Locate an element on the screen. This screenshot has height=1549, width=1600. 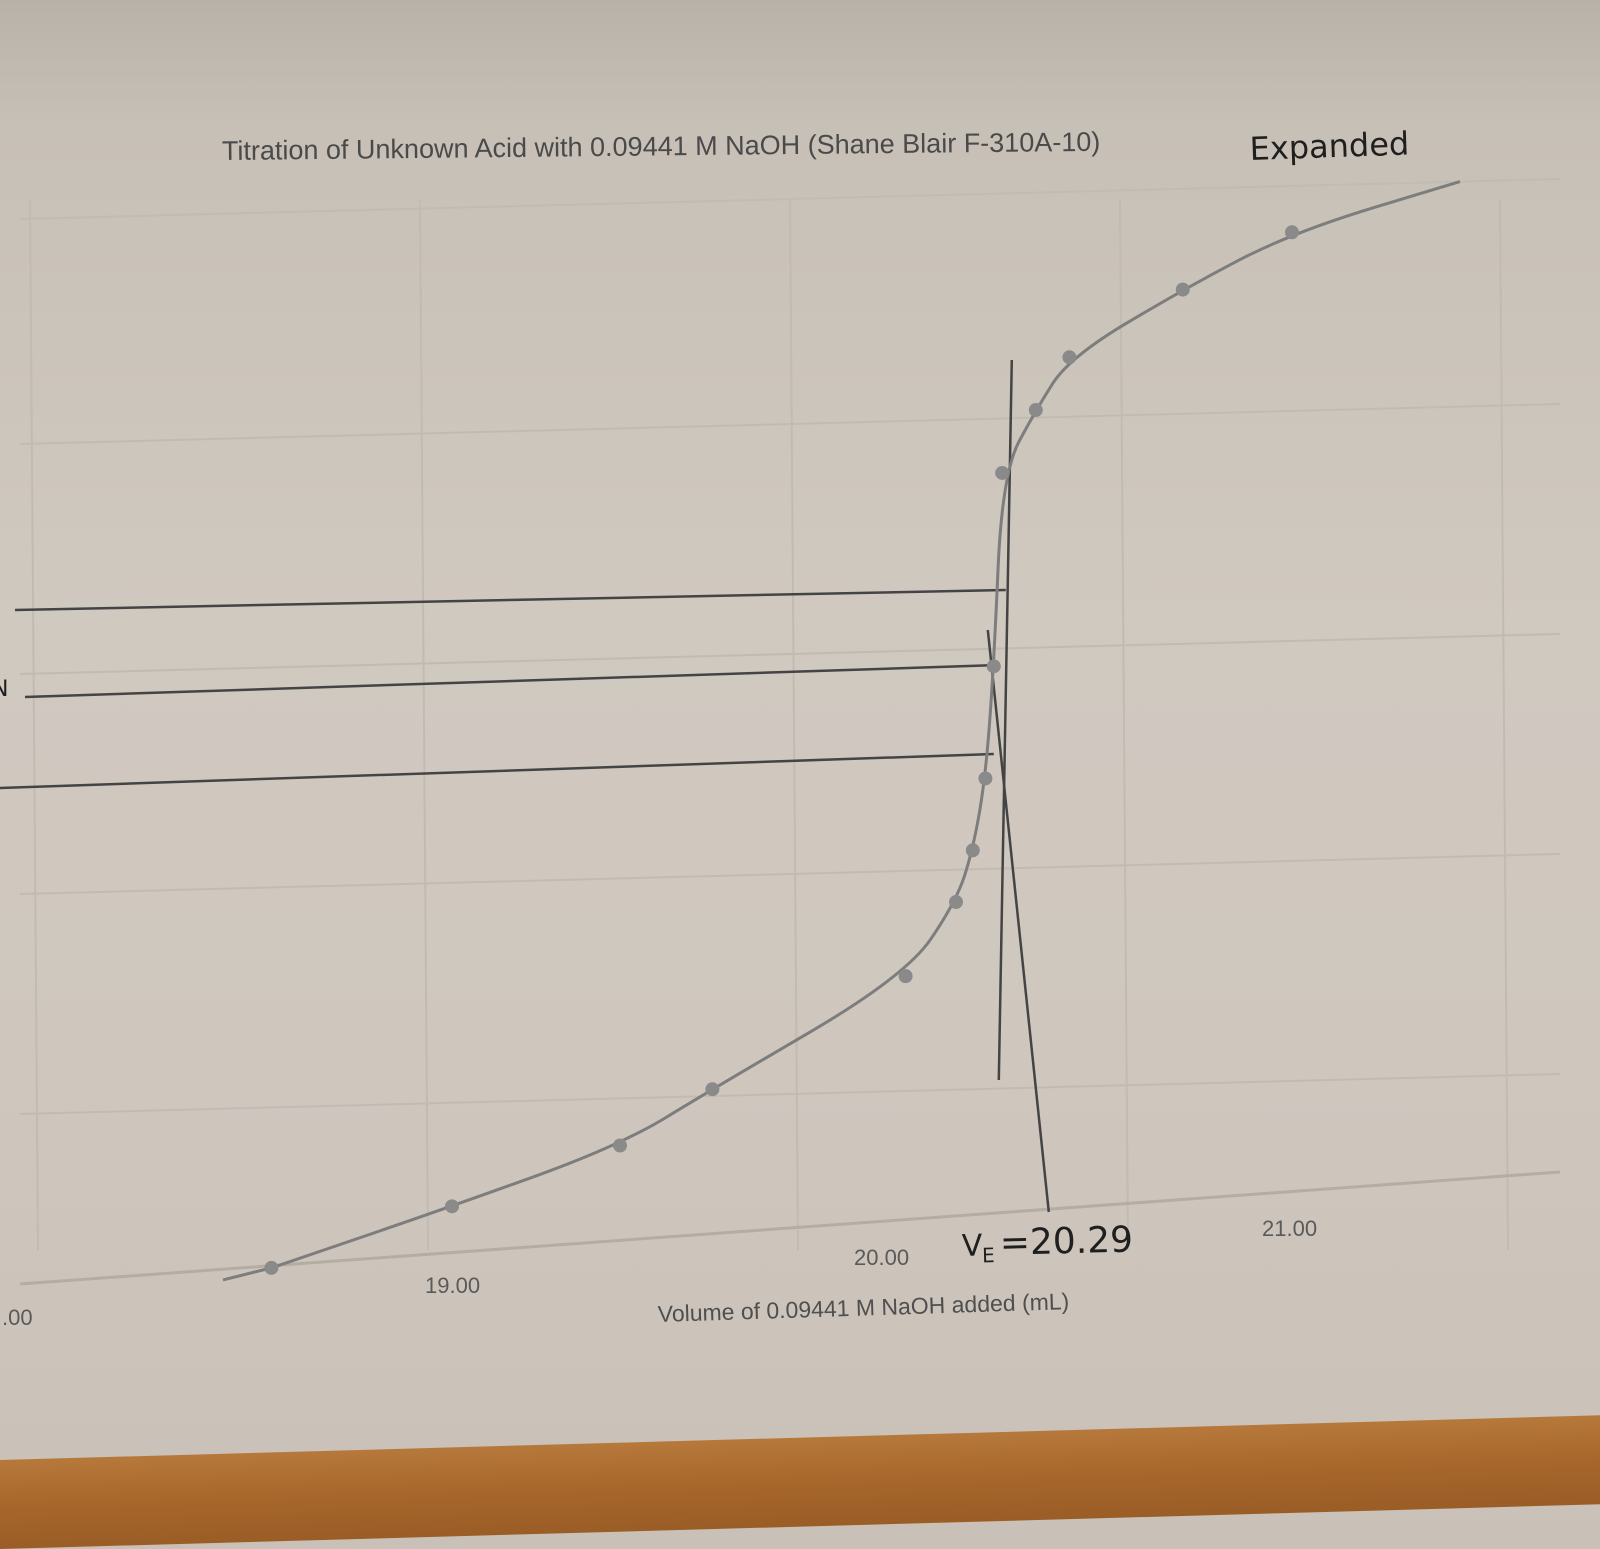
x-axis-title: Volume of 0.09441 M NaOH added (mL) is located at coordinates (863, 1307).